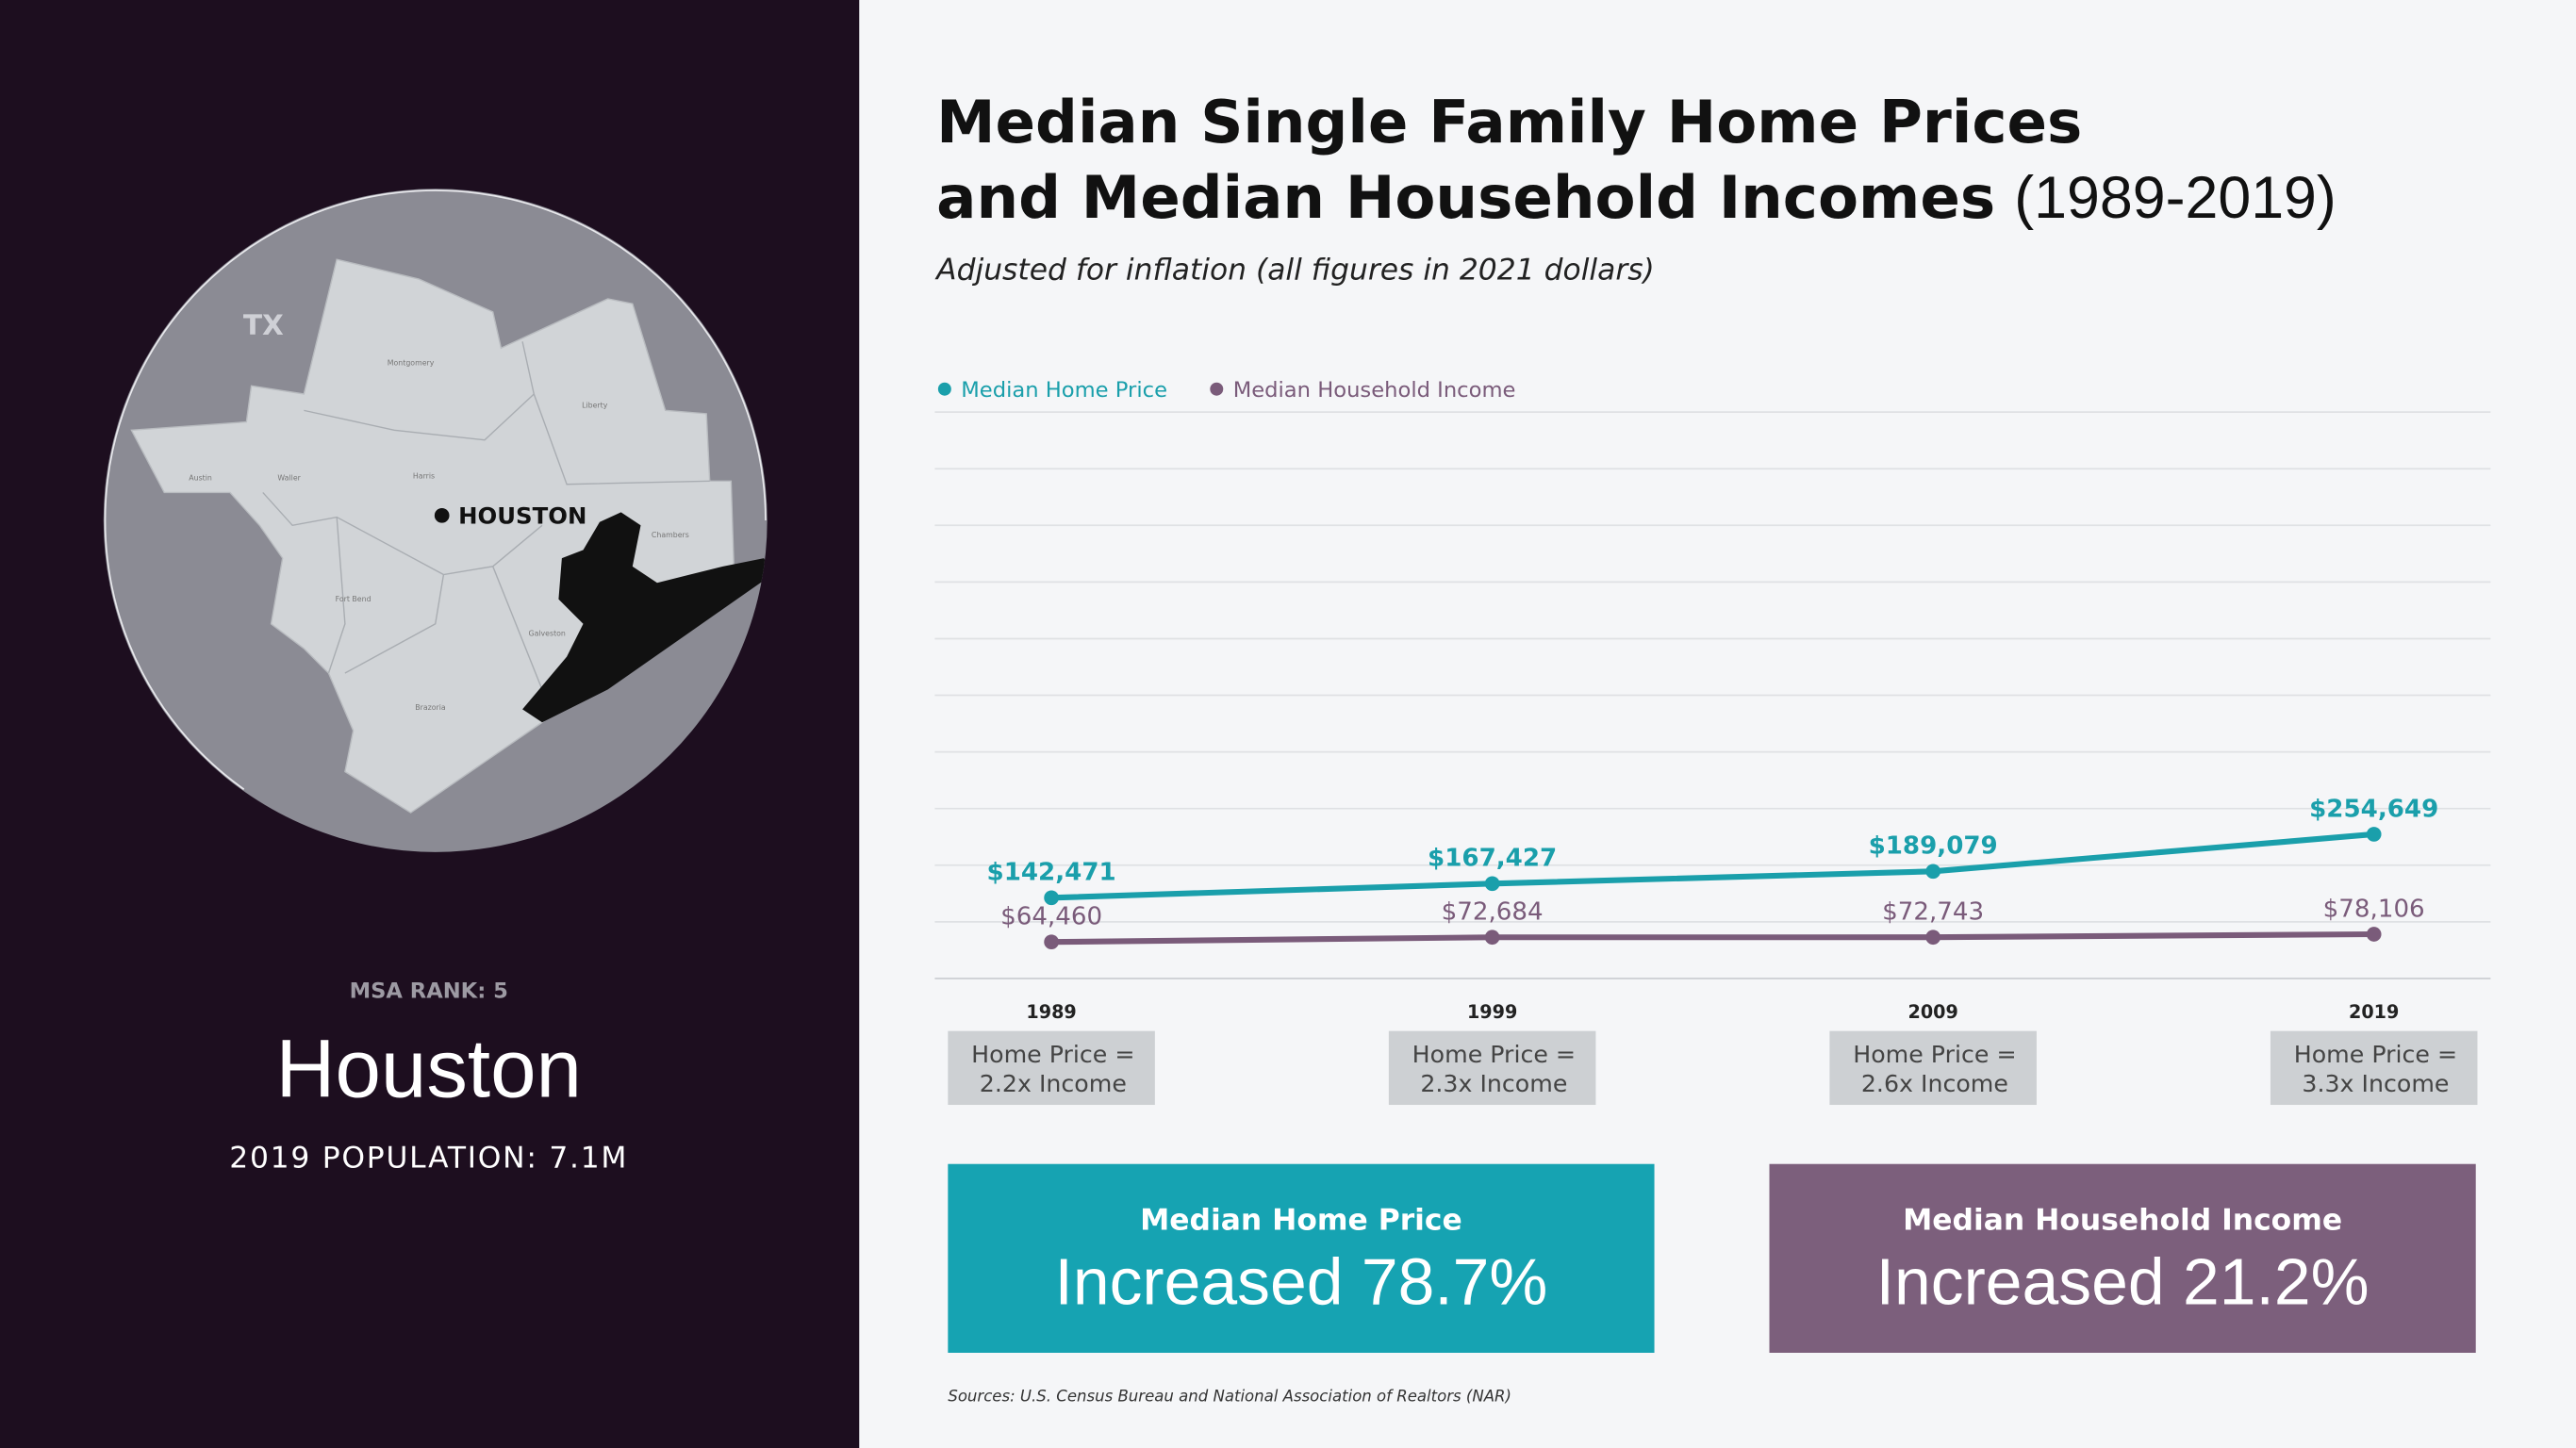  Describe the element at coordinates (1509, 122) in the screenshot. I see `title-line: Median Single Family Home Prices` at that location.